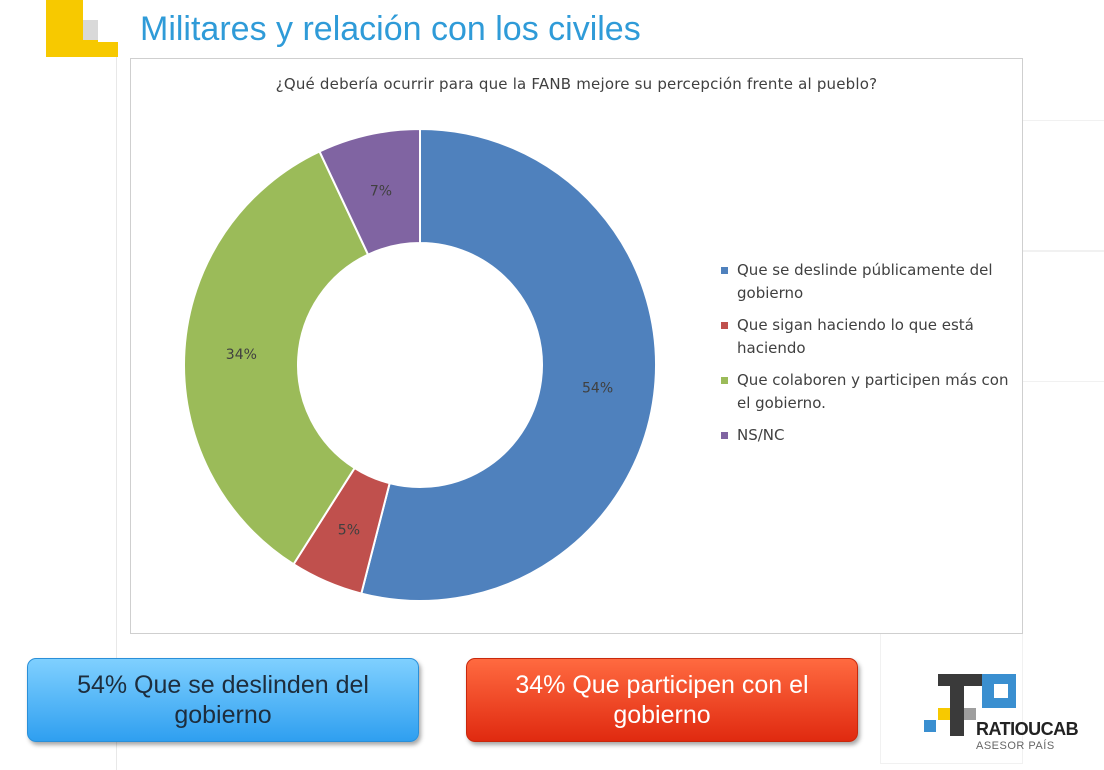 This screenshot has width=1104, height=770. Describe the element at coordinates (662, 700) in the screenshot. I see `callout-participen: 34% Que participen con el gobierno` at that location.